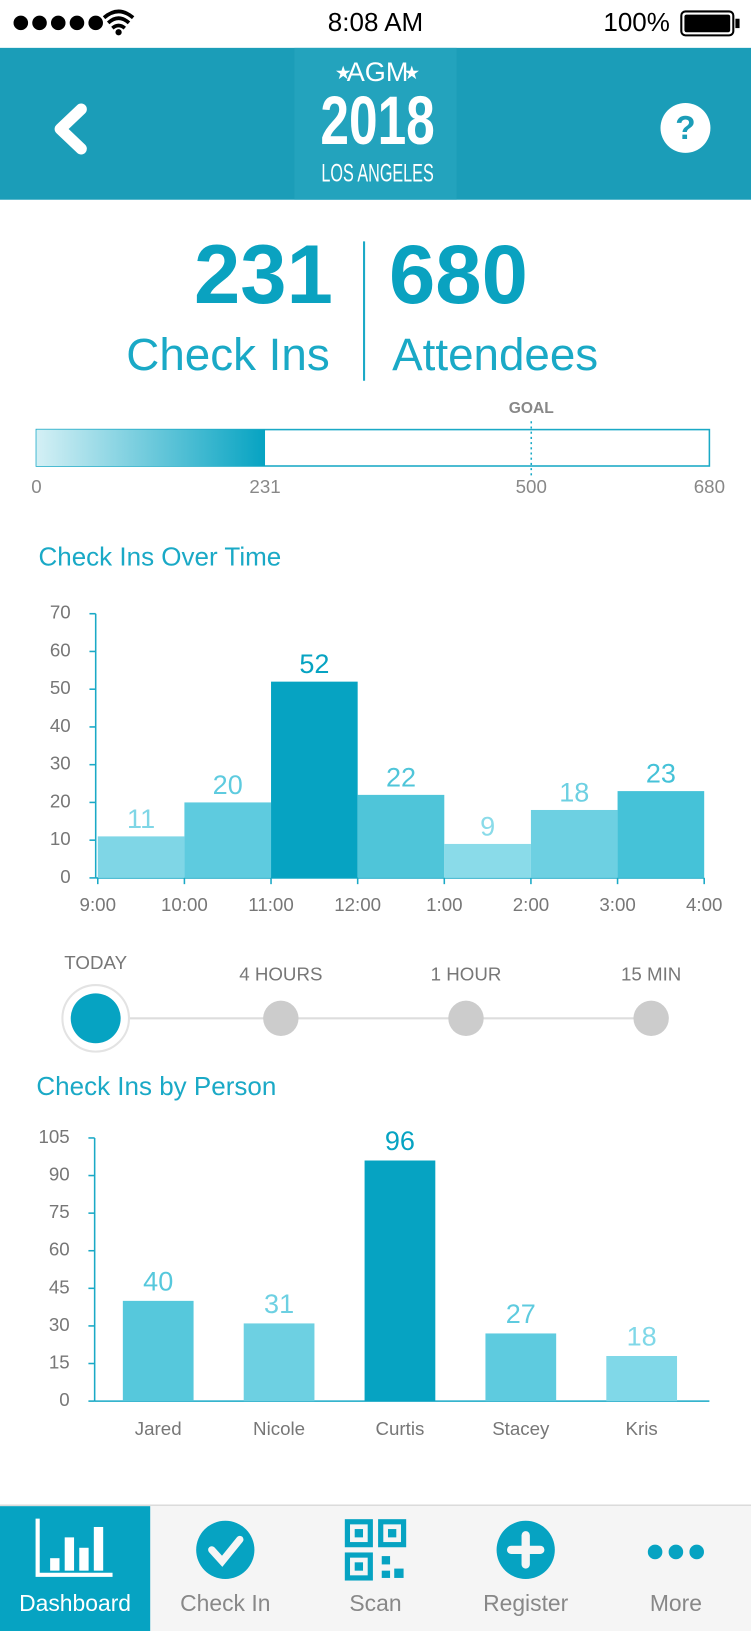 The image size is (751, 1631). I want to click on tab-label: Dashboard, so click(75, 1603).